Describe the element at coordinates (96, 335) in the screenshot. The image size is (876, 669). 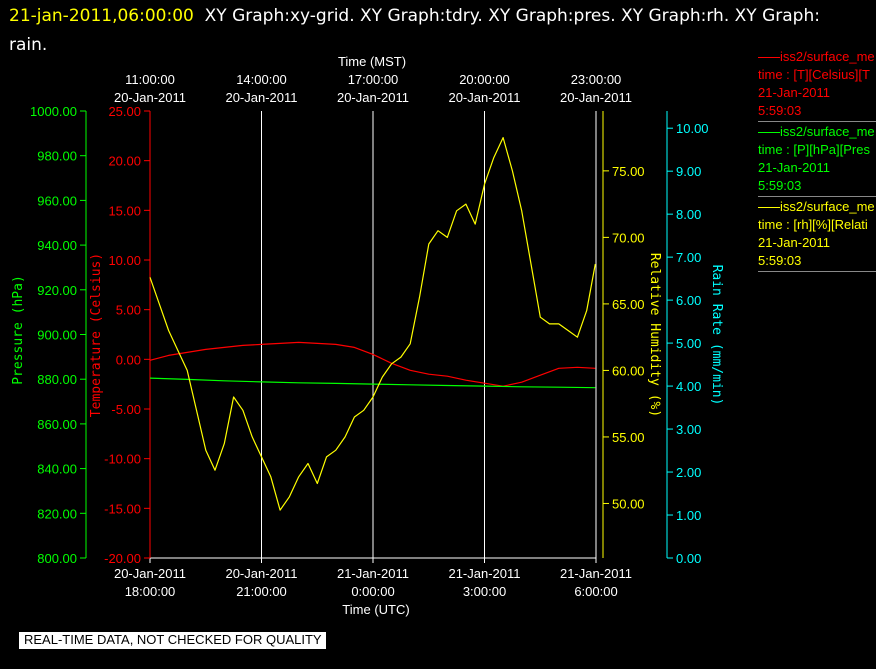
I see `temperature-axis-title: Temperature (Celsius)` at that location.